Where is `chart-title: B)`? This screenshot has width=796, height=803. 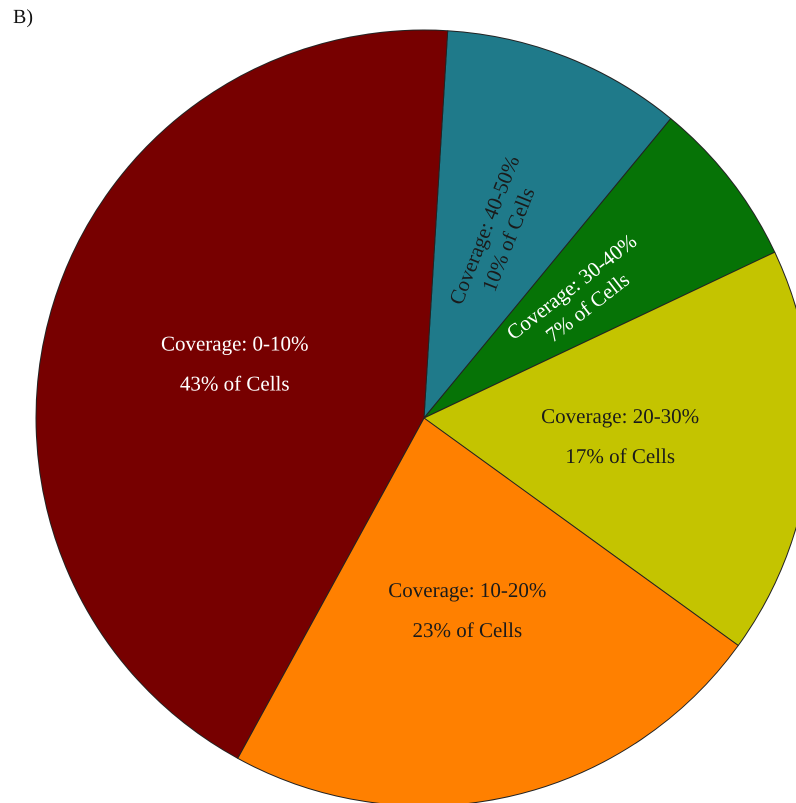
chart-title: B) is located at coordinates (23, 17).